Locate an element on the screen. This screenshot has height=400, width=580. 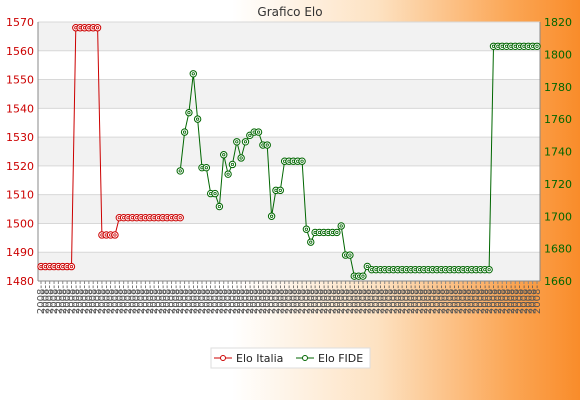
right-tick-label: 1800 is located at coordinates (558, 54).